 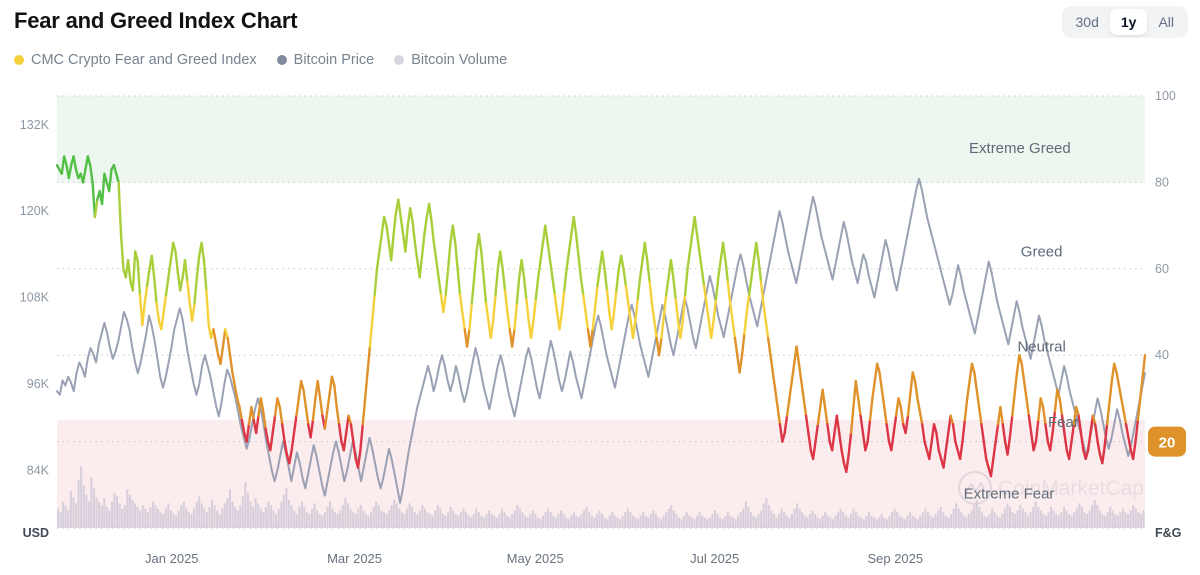 What do you see at coordinates (172, 558) in the screenshot?
I see `x-axis-tick: Jan 2025` at bounding box center [172, 558].